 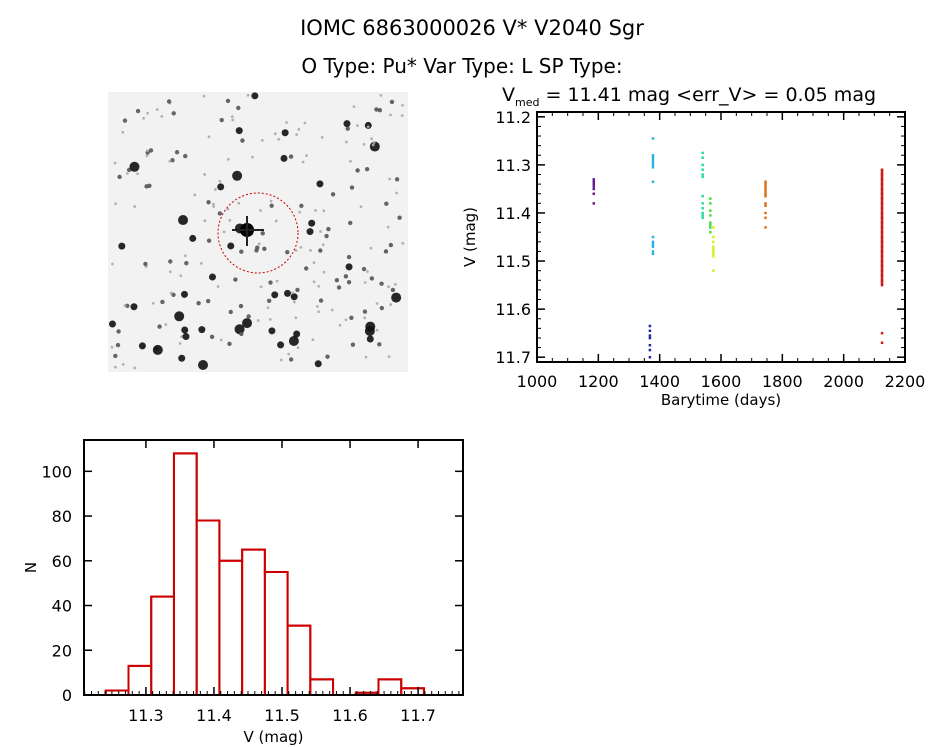 I want to click on x-tick-label: 2000, so click(x=843, y=381).